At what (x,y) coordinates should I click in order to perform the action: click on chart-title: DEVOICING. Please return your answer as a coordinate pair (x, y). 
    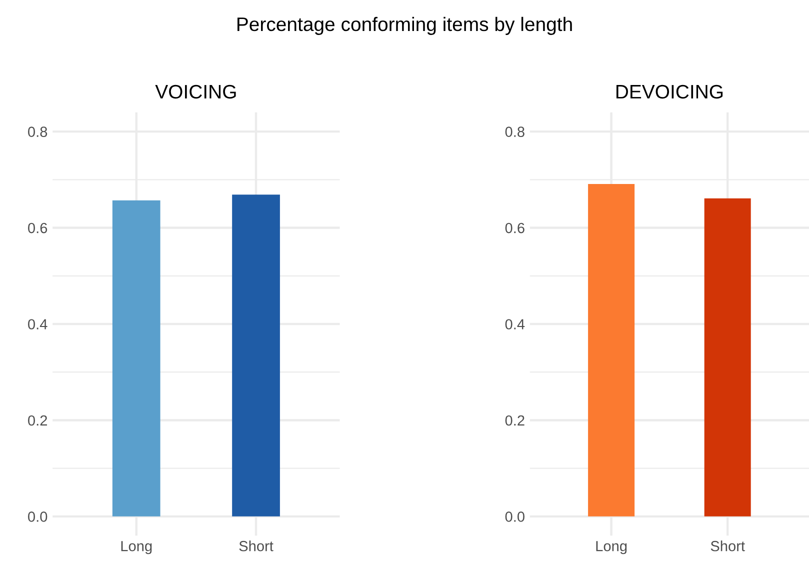
    Looking at the image, I should click on (669, 91).